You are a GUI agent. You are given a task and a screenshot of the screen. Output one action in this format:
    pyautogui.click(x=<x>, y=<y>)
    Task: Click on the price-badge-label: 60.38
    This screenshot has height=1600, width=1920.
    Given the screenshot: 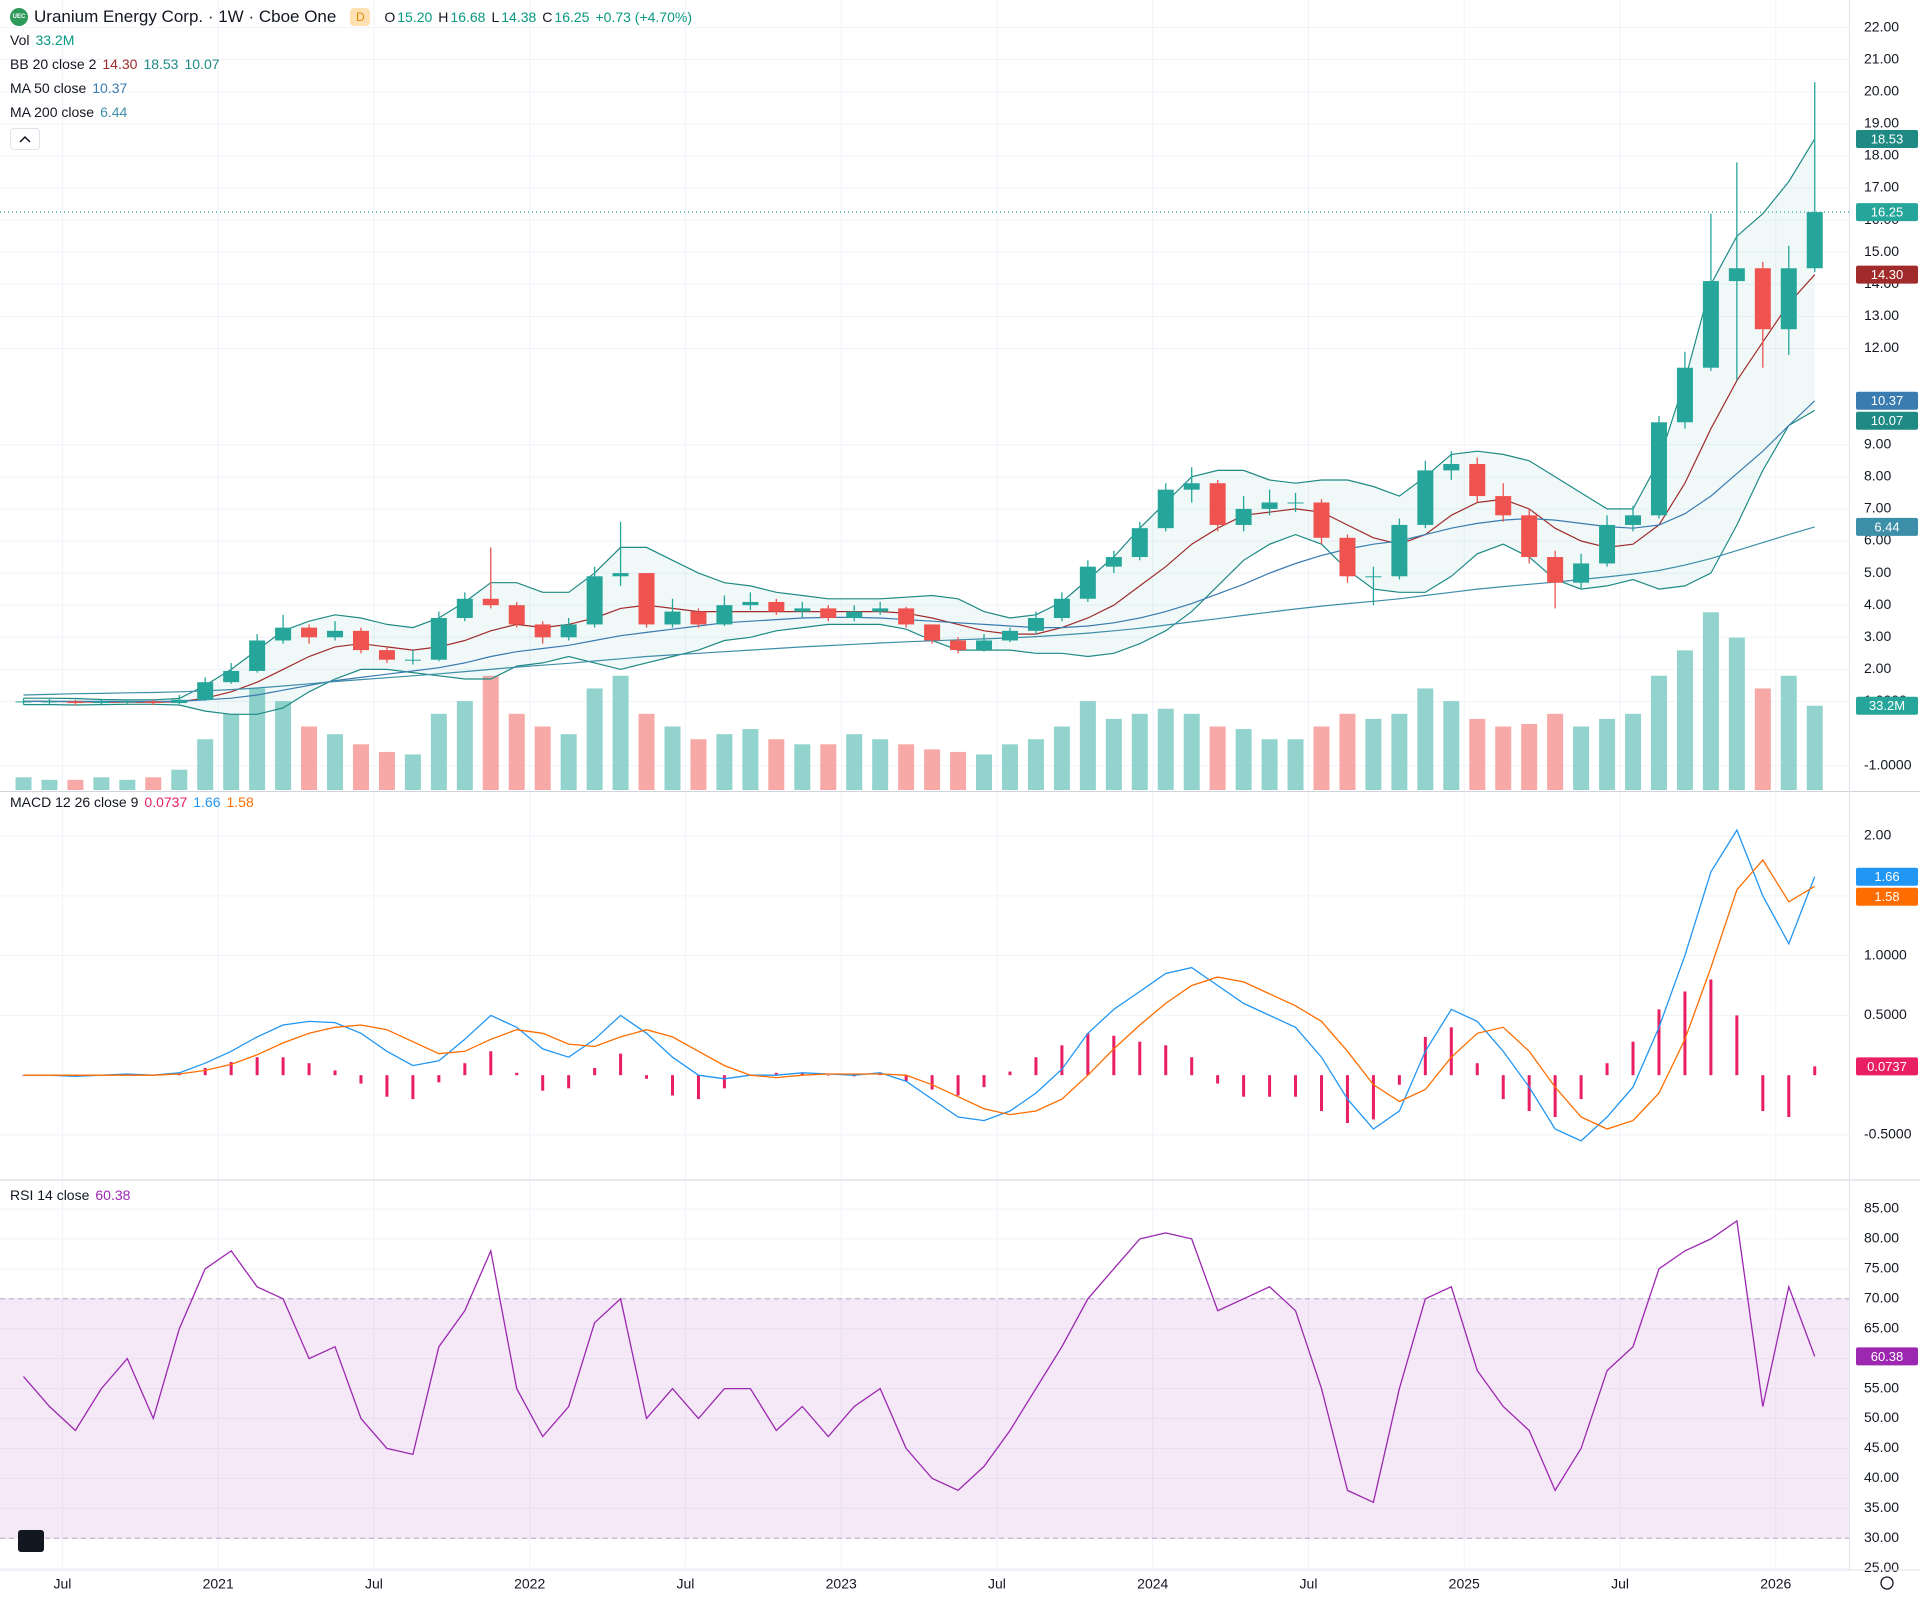 What is the action you would take?
    pyautogui.click(x=1887, y=1356)
    